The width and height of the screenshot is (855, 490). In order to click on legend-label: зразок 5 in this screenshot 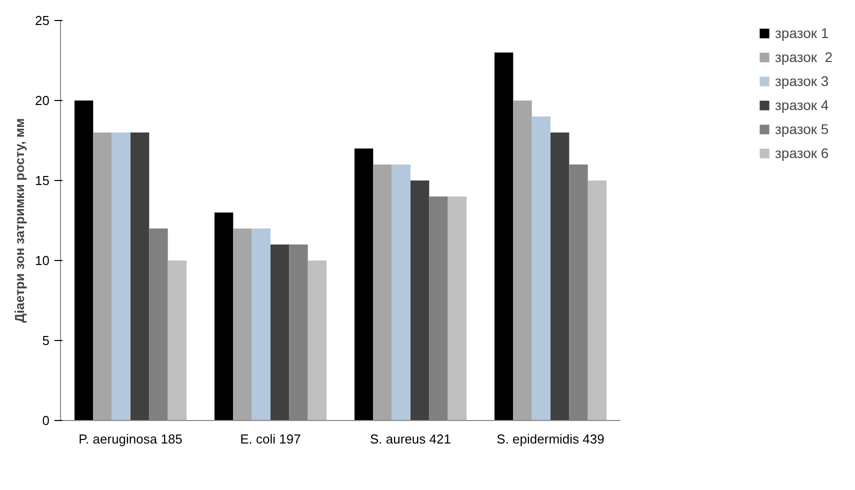, I will do `click(802, 129)`.